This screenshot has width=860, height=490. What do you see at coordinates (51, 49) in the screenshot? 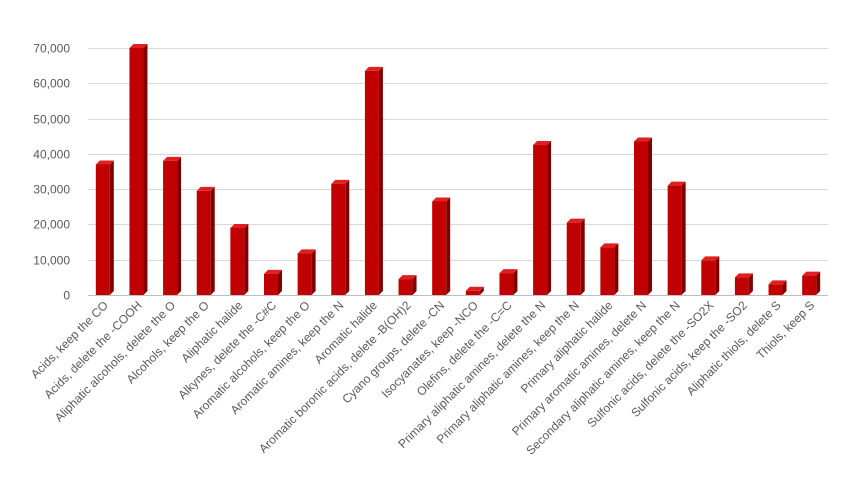
I see `y-tick-label: 70,000` at bounding box center [51, 49].